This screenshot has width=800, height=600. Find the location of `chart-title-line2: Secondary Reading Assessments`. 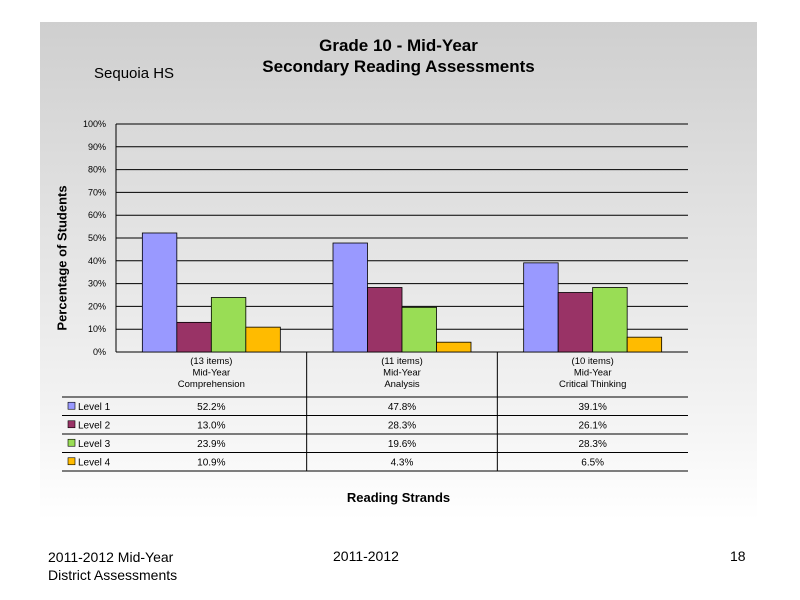

chart-title-line2: Secondary Reading Assessments is located at coordinates (398, 66).